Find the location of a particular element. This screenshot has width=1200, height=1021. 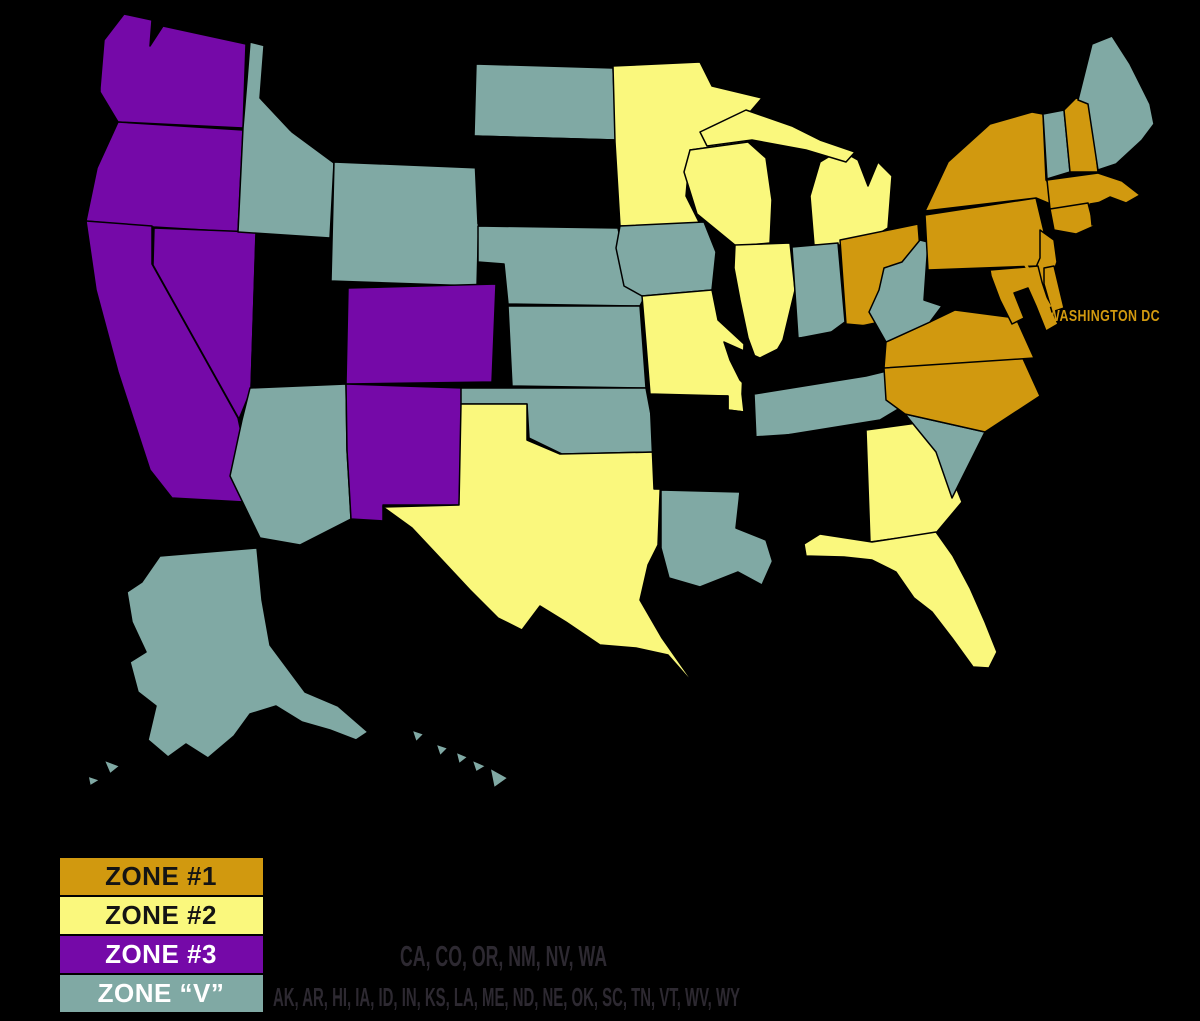

state-de is located at coordinates (1054, 289).